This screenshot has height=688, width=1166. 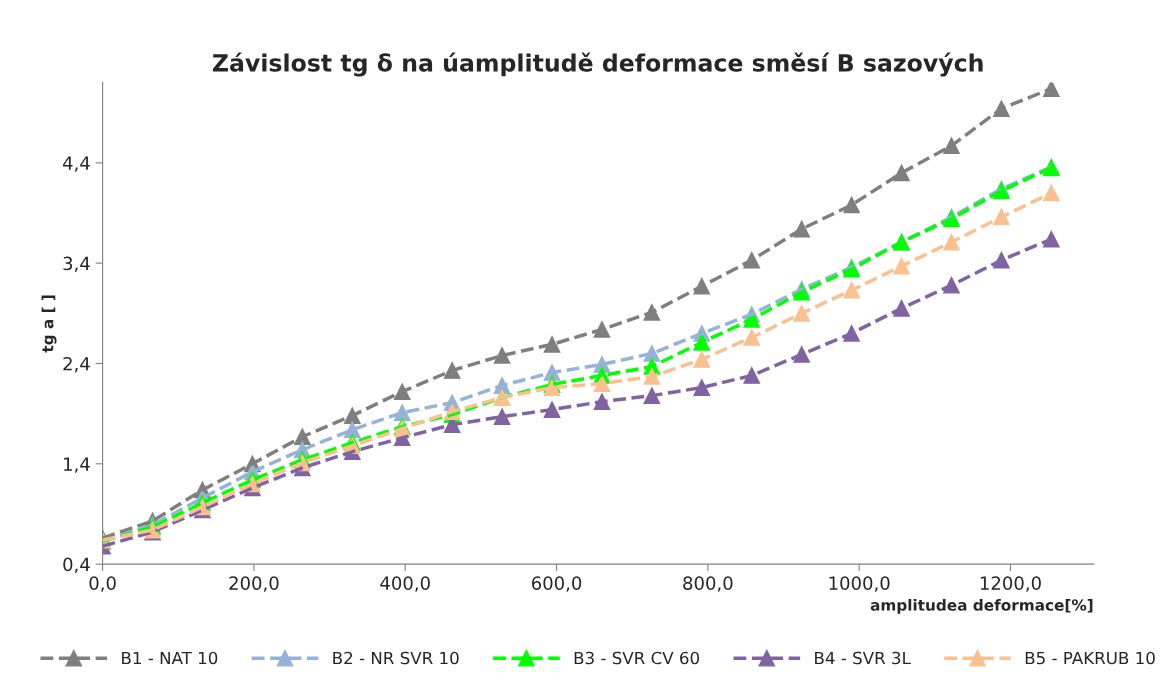 I want to click on y-tick-label: 4,4, so click(x=76, y=164).